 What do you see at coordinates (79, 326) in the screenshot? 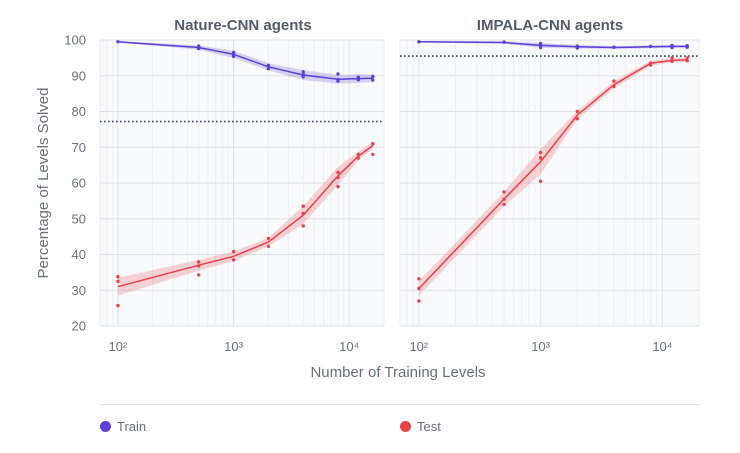
I see `y-tick-label: 20` at bounding box center [79, 326].